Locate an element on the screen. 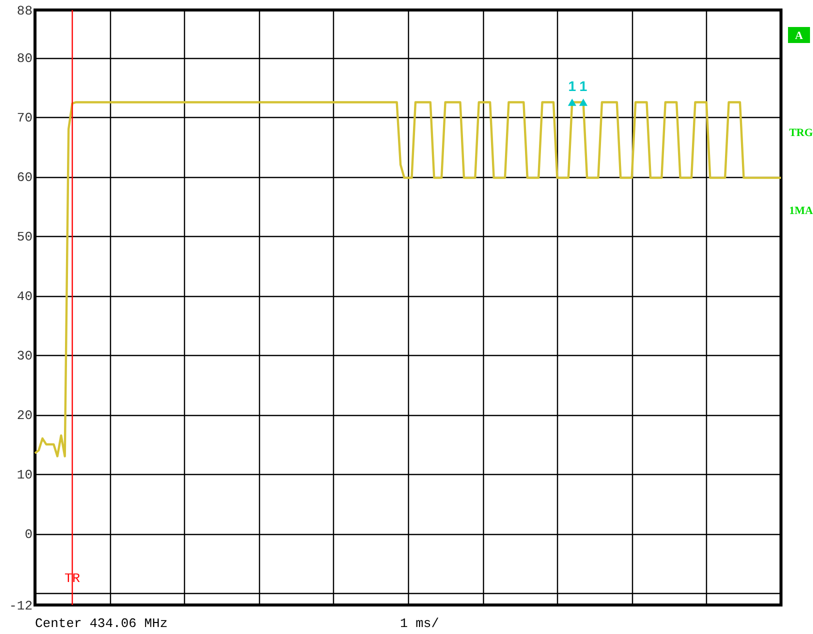 This screenshot has width=813, height=634. y-tick-label: 10 is located at coordinates (24, 475).